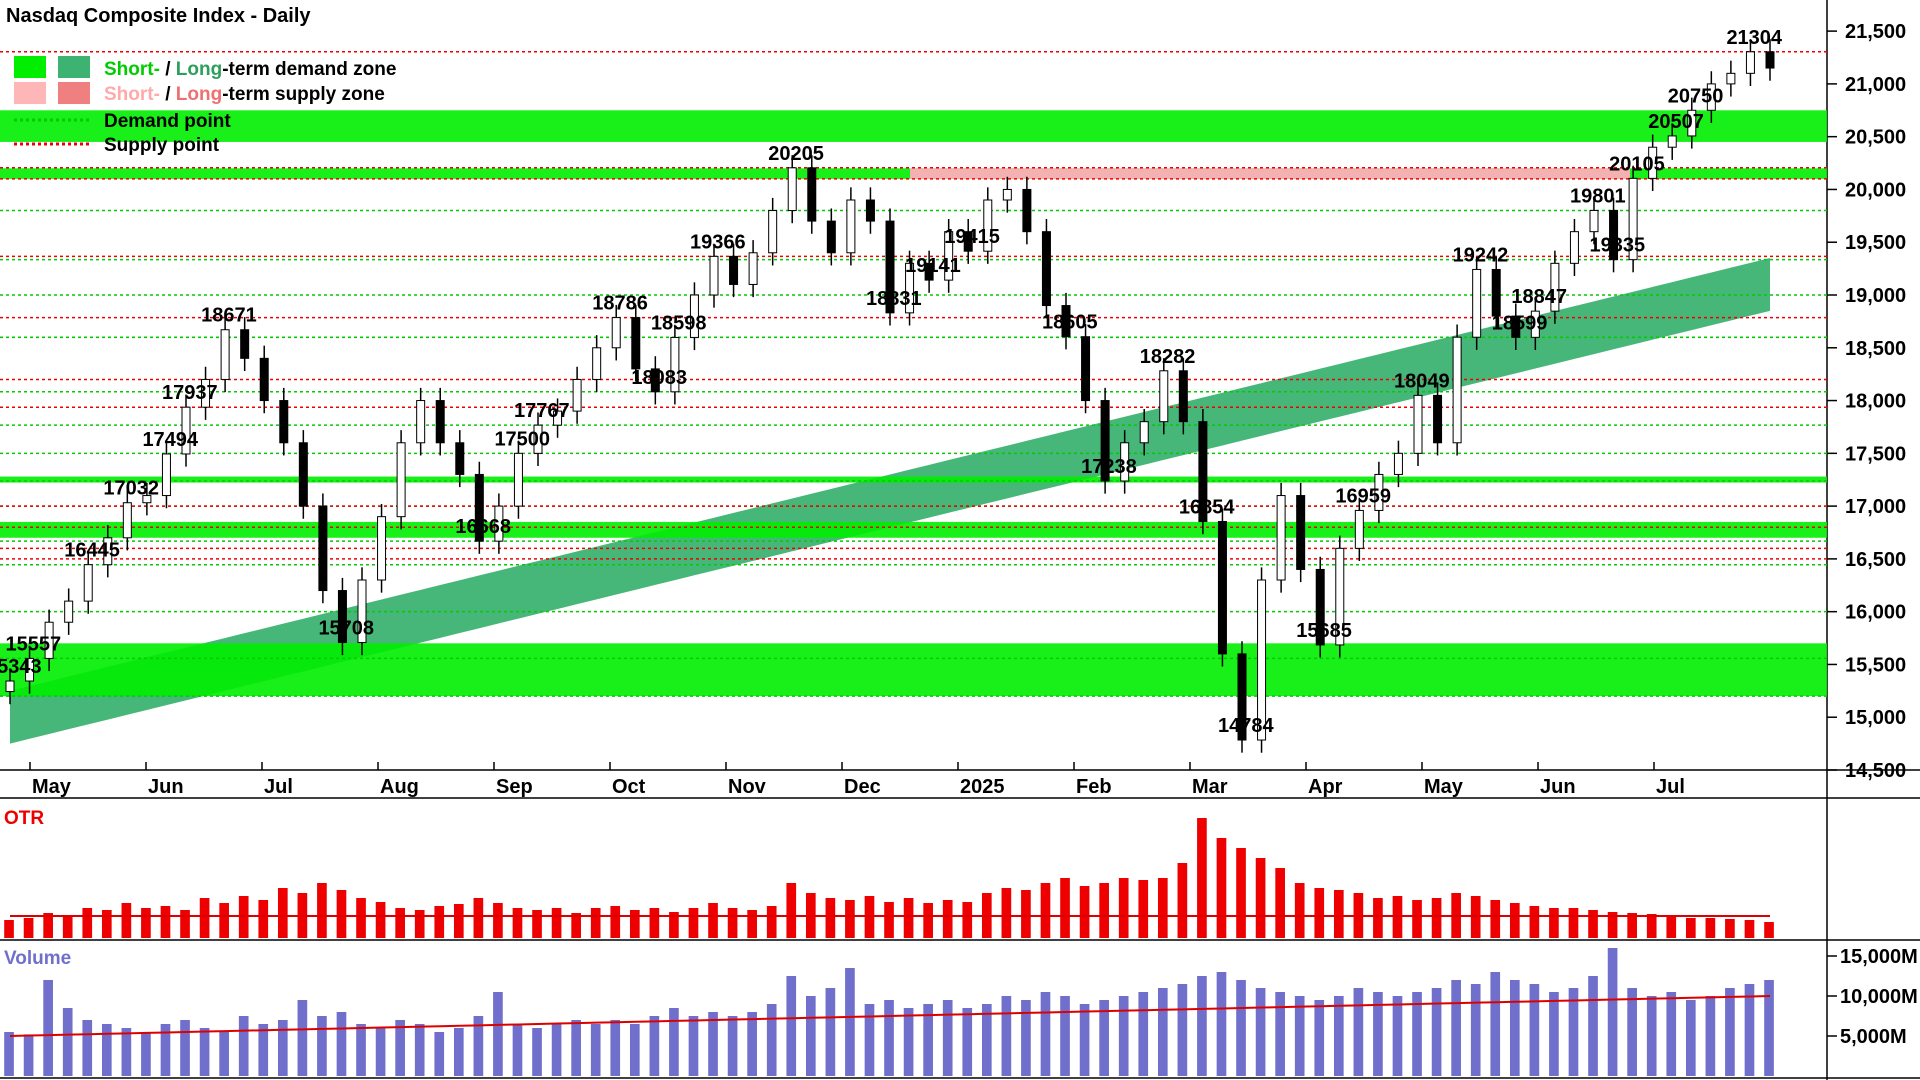  Describe the element at coordinates (1207, 508) in the screenshot. I see `price-label: 16854` at that location.